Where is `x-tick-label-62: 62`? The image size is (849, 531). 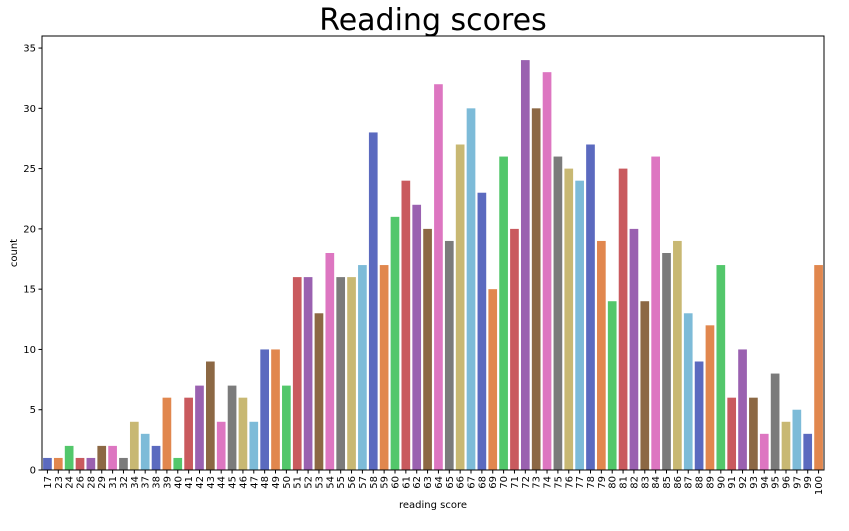
x-tick-label-62: 62 is located at coordinates (417, 482).